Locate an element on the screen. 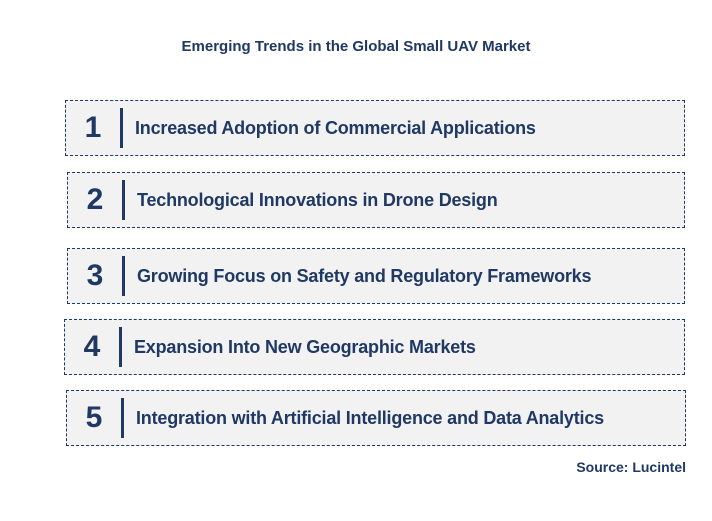  trend-number: 5 is located at coordinates (94, 417).